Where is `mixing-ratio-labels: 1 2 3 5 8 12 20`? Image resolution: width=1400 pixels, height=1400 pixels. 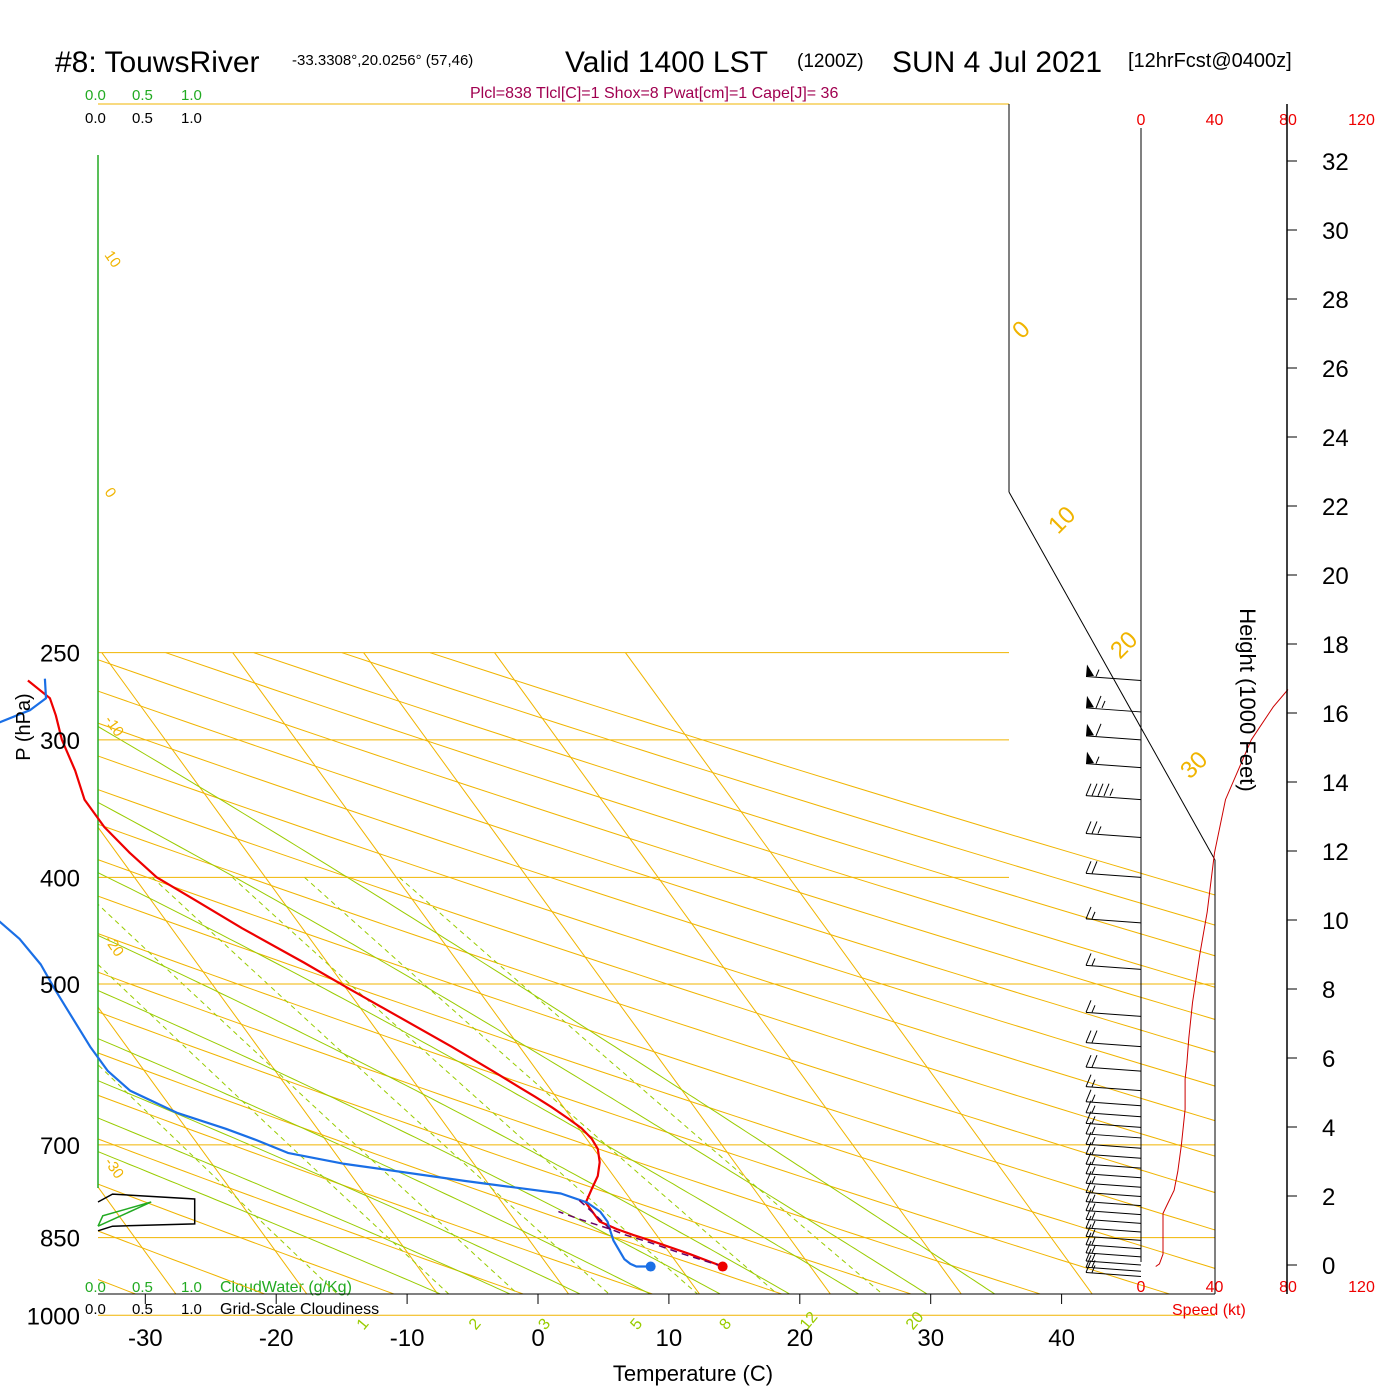
mixing-ratio-labels: 1 2 3 5 8 12 20 is located at coordinates (641, 1321).